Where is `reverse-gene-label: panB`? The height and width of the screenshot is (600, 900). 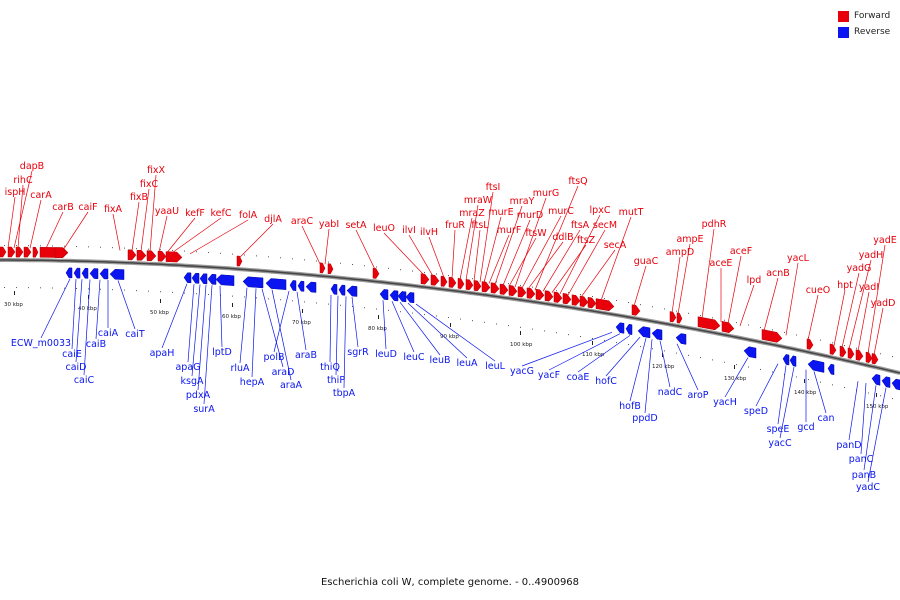
reverse-gene-label: panB is located at coordinates (864, 475).